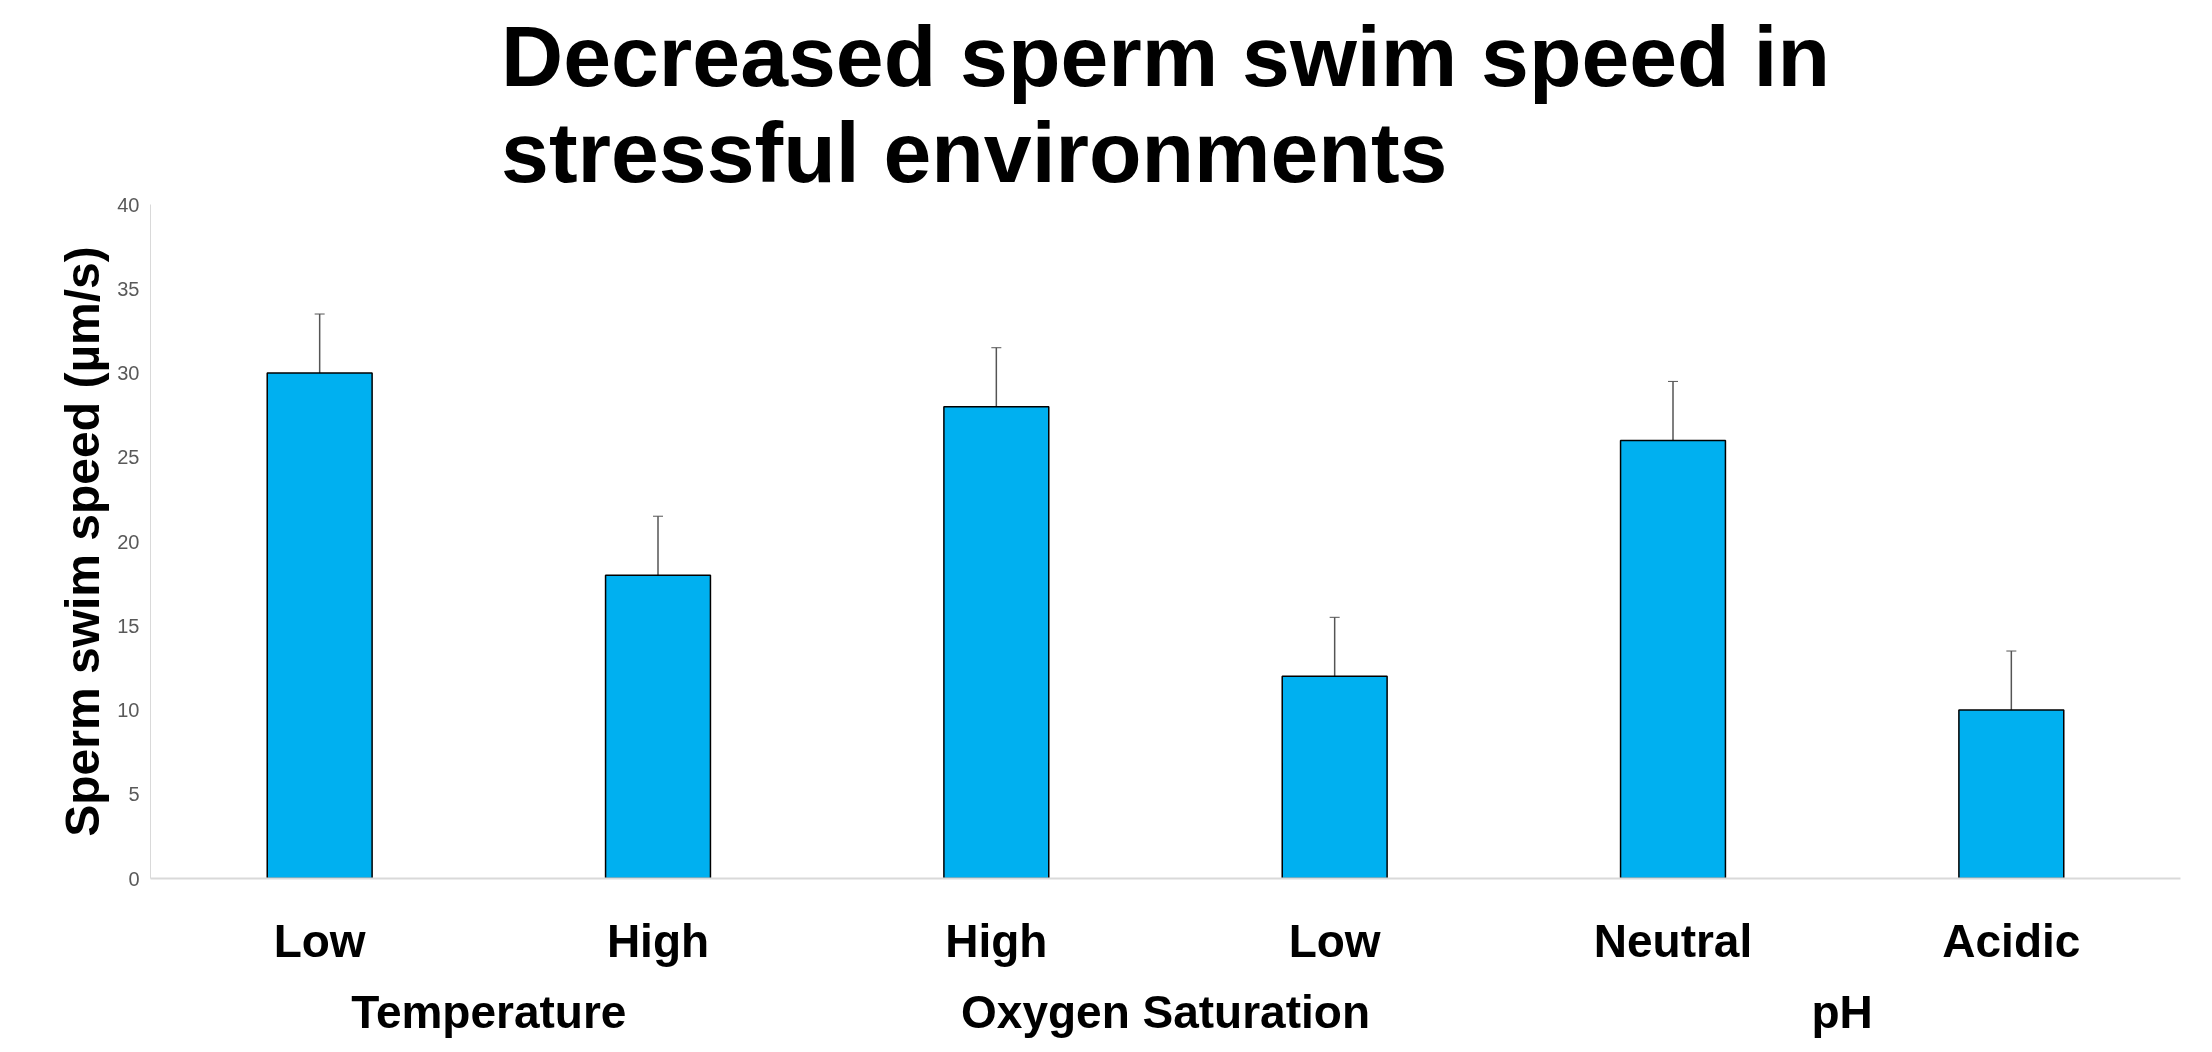 This screenshot has width=2212, height=1052. What do you see at coordinates (134, 878) in the screenshot?
I see `y-tick-label: 0` at bounding box center [134, 878].